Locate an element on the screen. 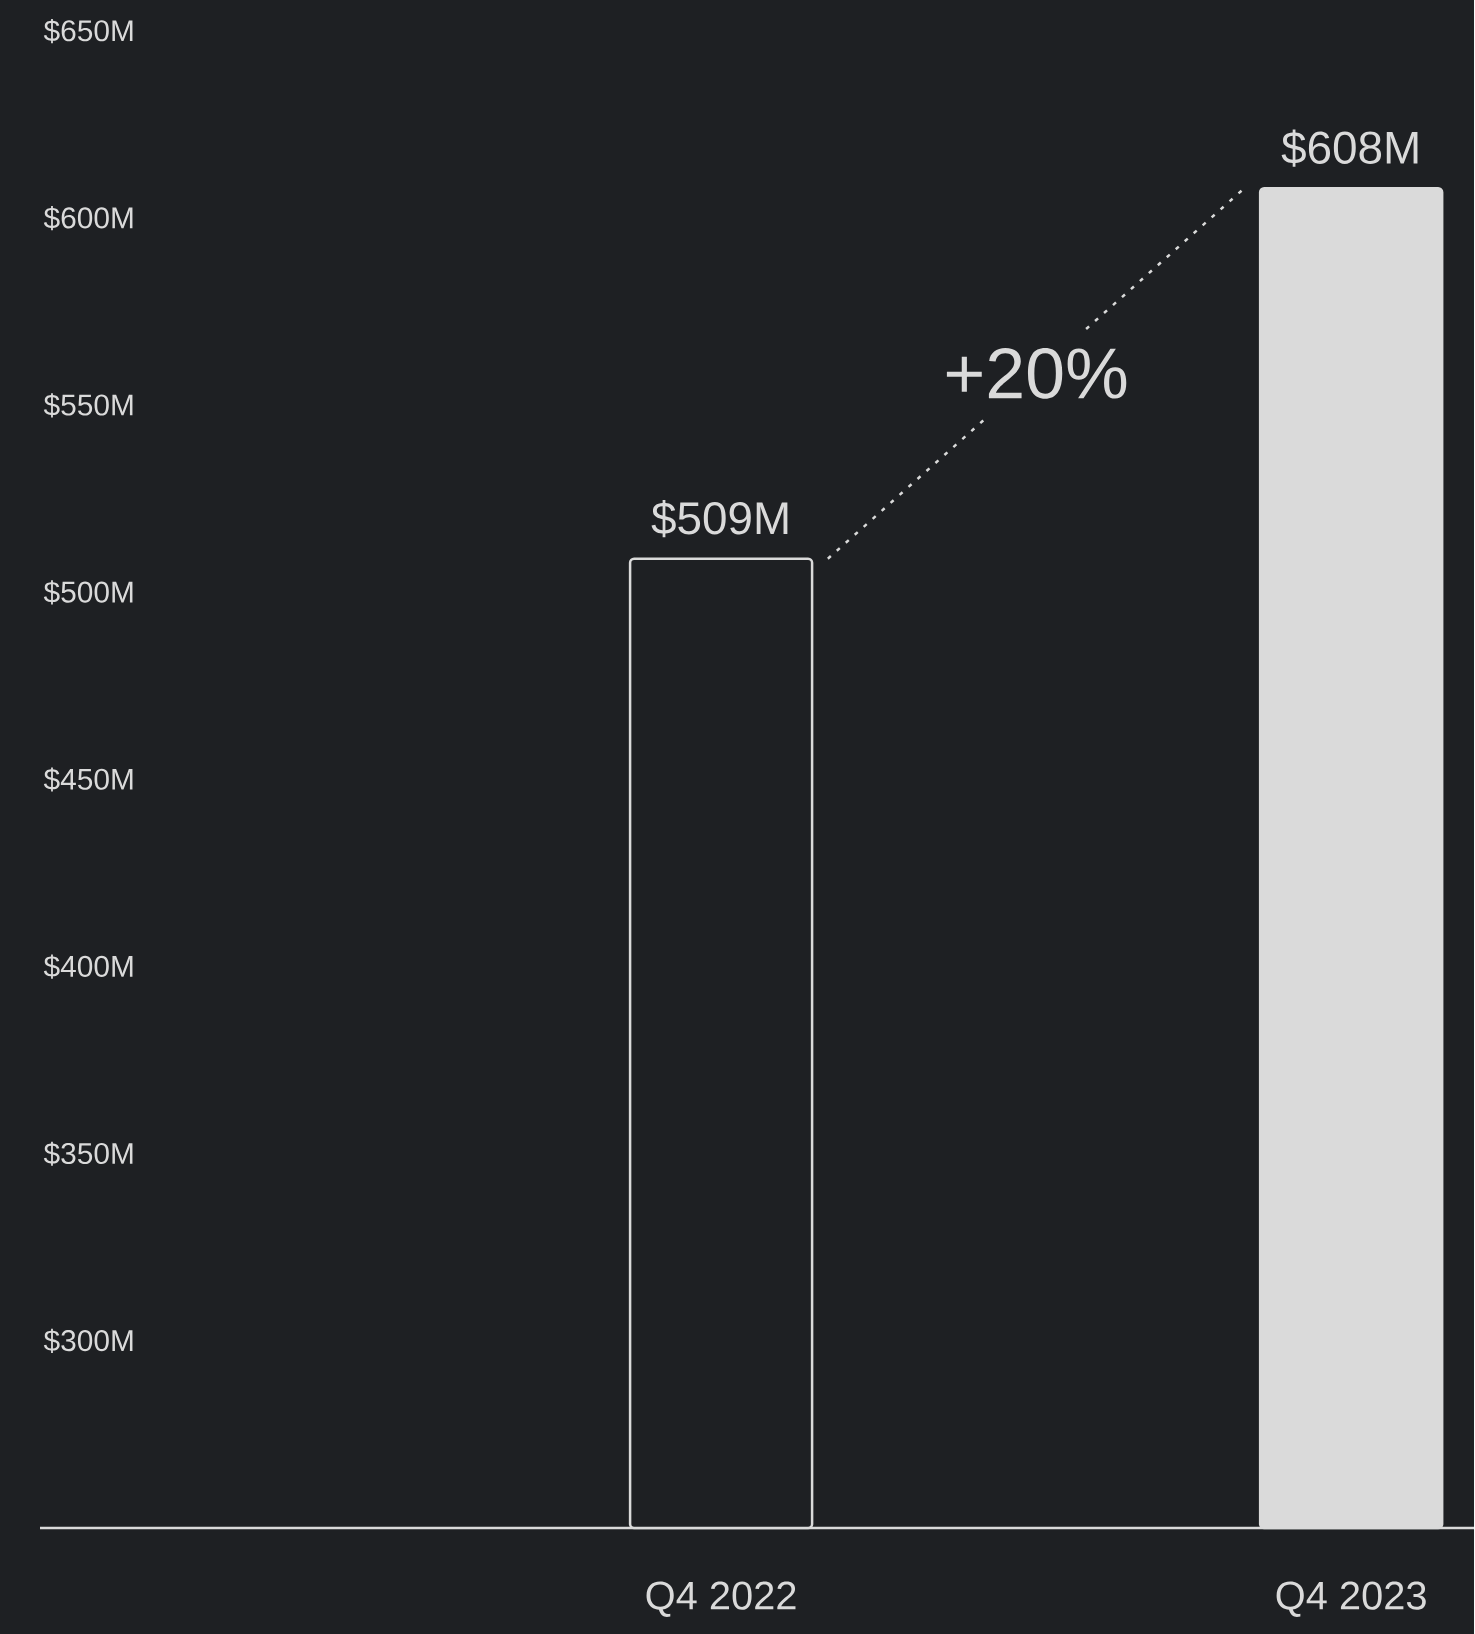 The height and width of the screenshot is (1634, 1475). data-label: $509M is located at coordinates (719, 519).